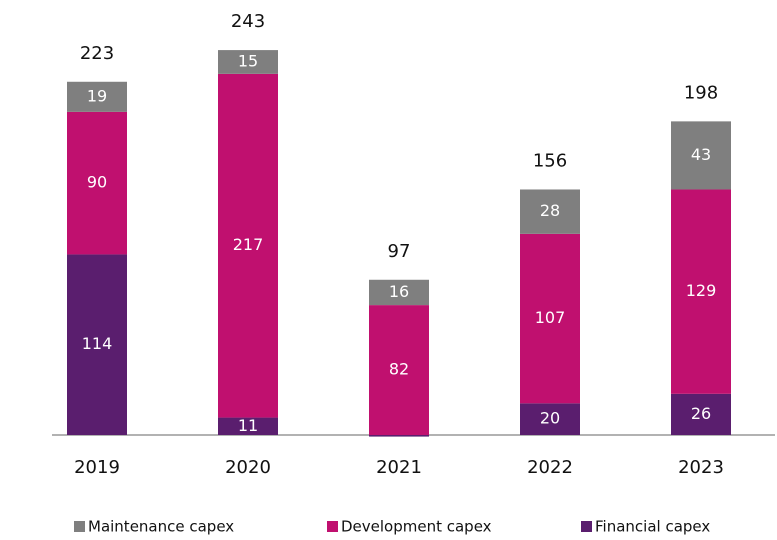 The image size is (777, 540). What do you see at coordinates (550, 467) in the screenshot?
I see `x-tick-label: 2022` at bounding box center [550, 467].